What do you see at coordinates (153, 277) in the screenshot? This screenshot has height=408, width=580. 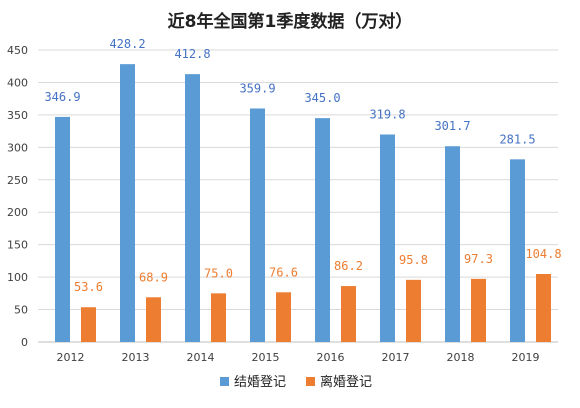 I see `divorce-value-label: 68.9` at bounding box center [153, 277].